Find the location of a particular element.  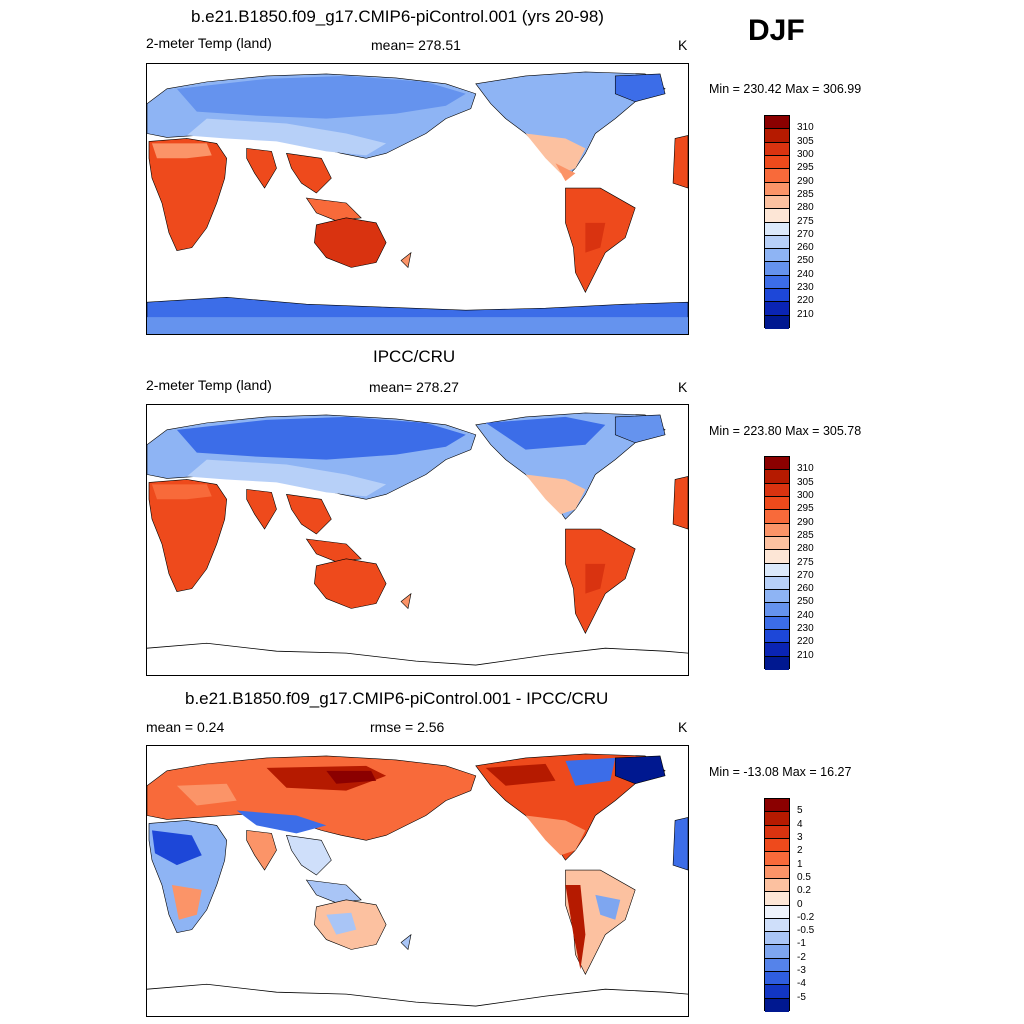

colorbar-tick-label: -0.5 is located at coordinates (806, 931).